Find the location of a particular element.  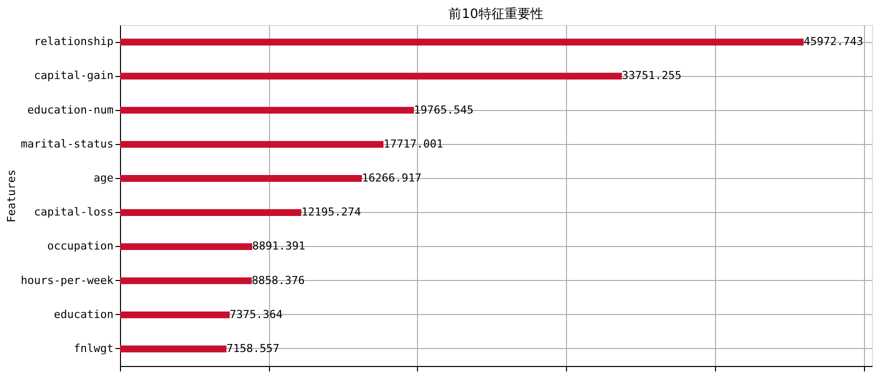

data-label: 45972.743 is located at coordinates (834, 41).